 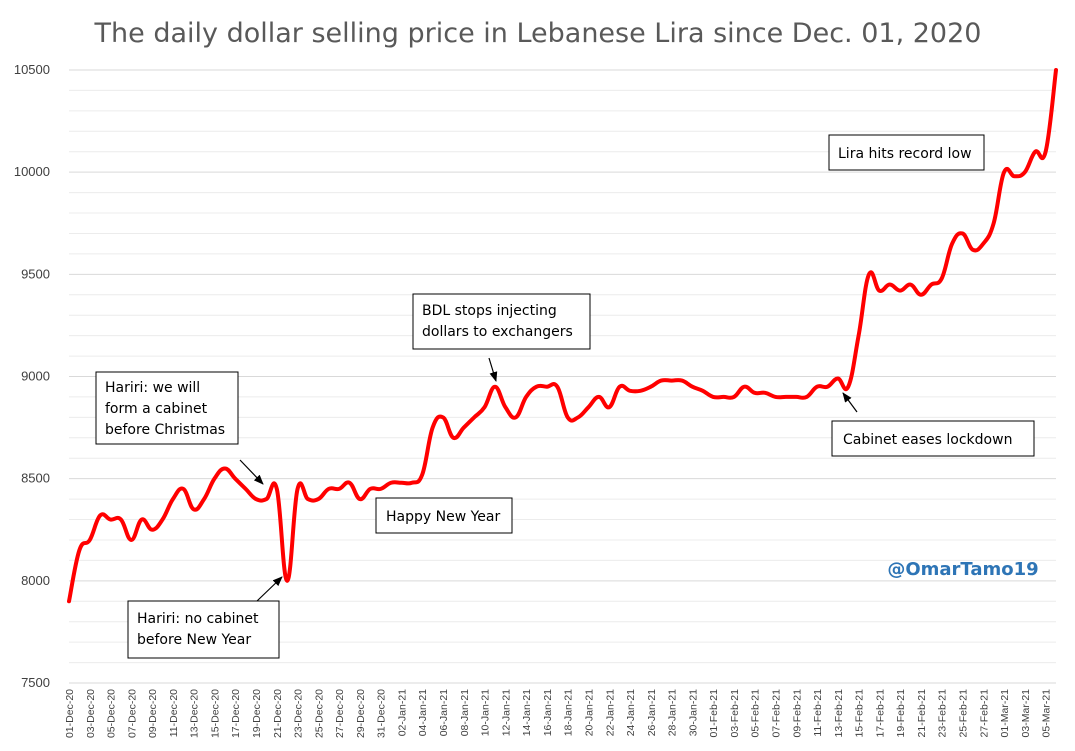 I want to click on annotation-text: Cabinet eases lockdown, so click(x=927, y=440).